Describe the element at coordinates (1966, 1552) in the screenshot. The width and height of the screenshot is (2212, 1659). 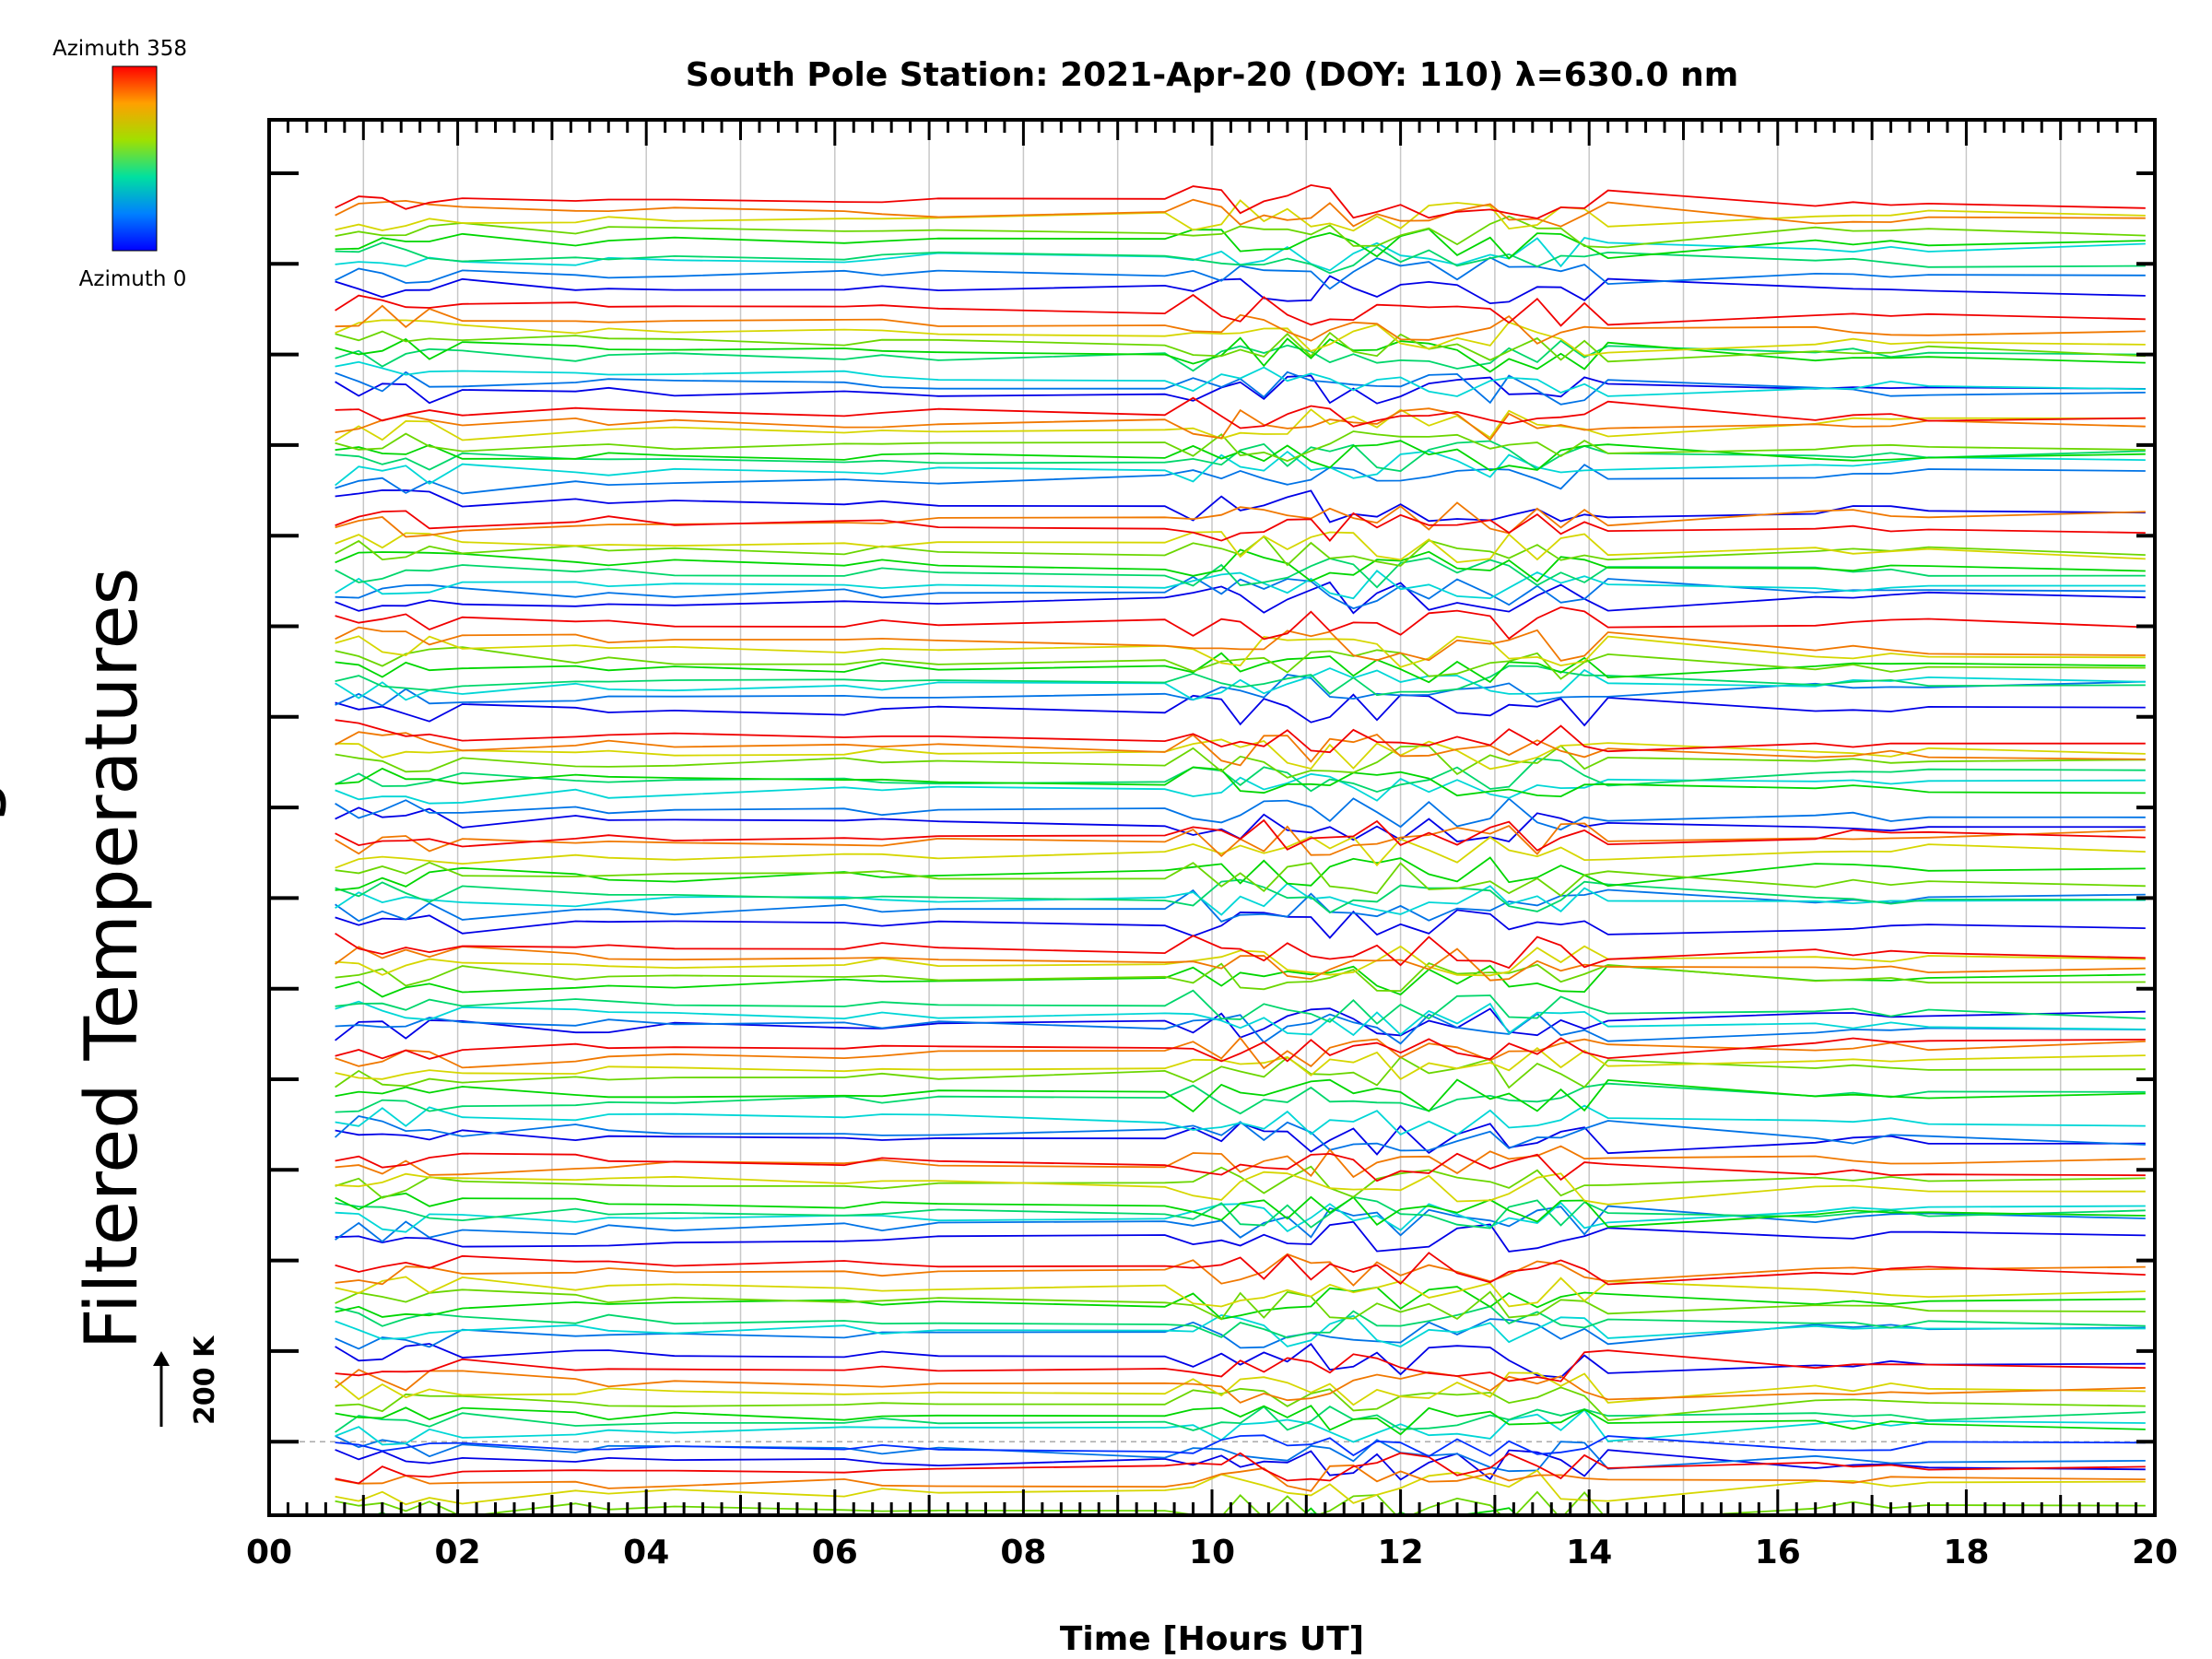
I see `x-tick-label: 18` at that location.